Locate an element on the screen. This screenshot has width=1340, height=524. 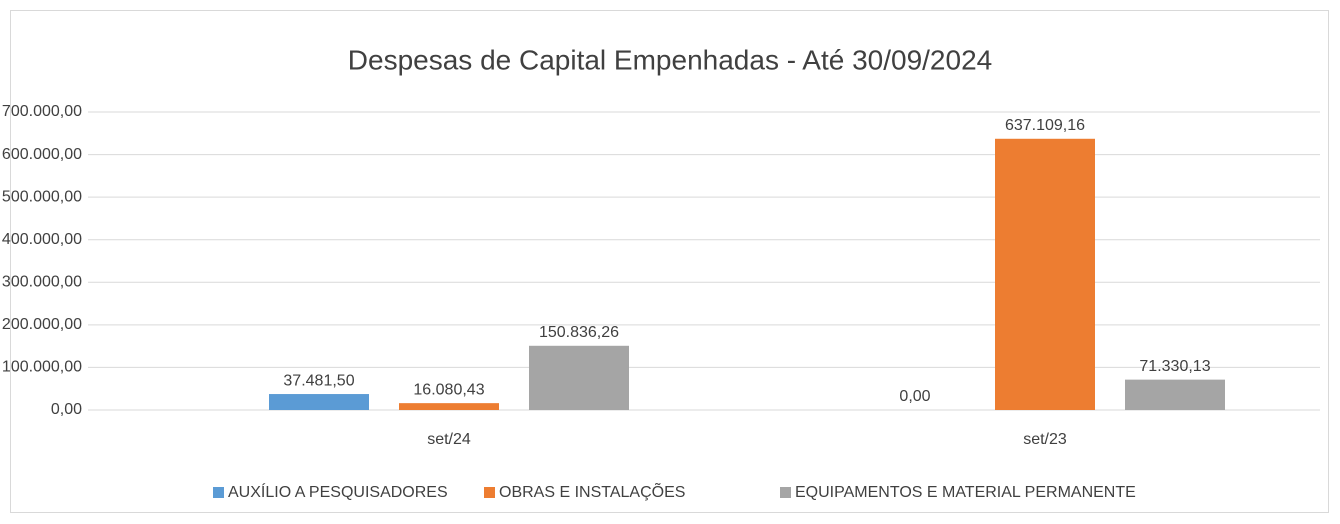
y-tick-label: 200.000,00 is located at coordinates (42, 324).